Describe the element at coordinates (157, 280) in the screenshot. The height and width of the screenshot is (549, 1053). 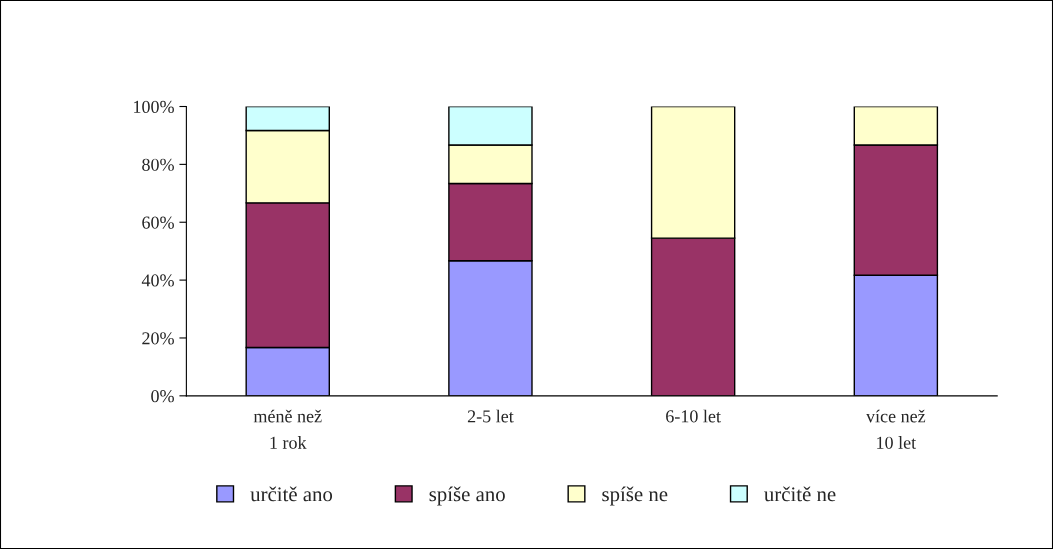
I see `y-tick-label: 40%` at that location.